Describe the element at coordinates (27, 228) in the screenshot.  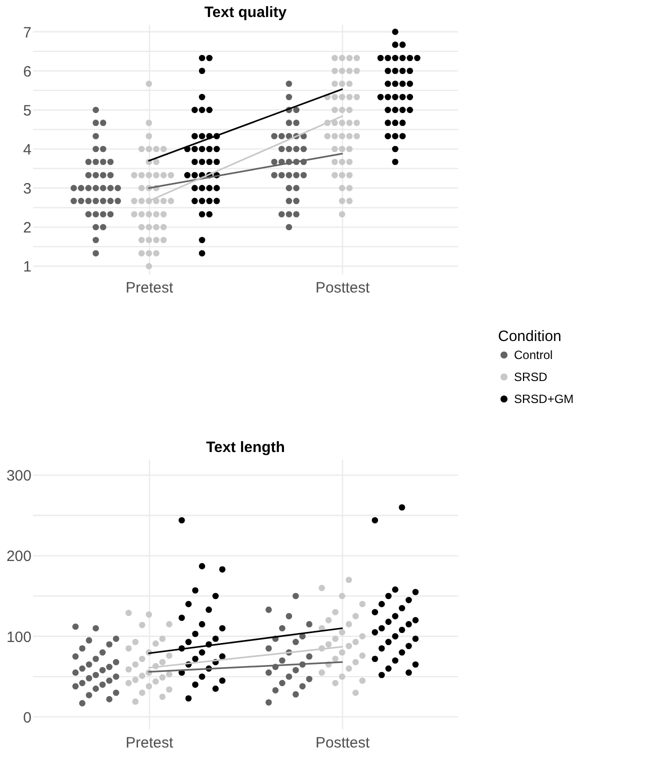
I see `y-tick-label: 2` at that location.